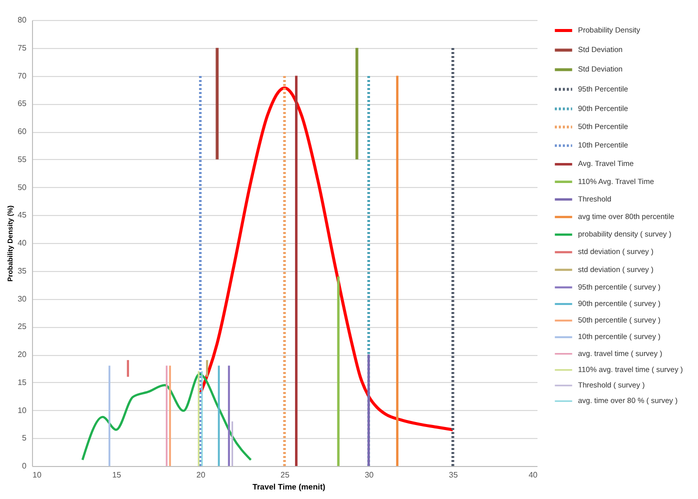  I want to click on y-tick-label: 75, so click(23, 47).